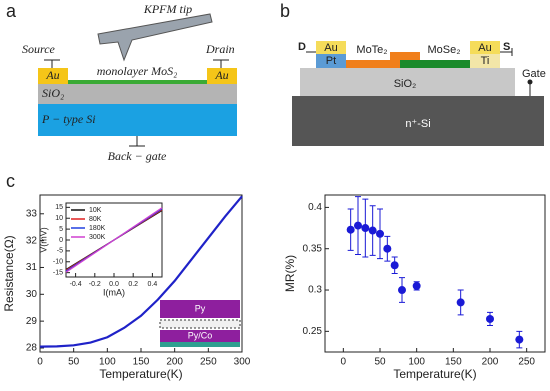 This screenshot has width=550, height=391. I want to click on y-tick-label: 5, so click(61, 229).